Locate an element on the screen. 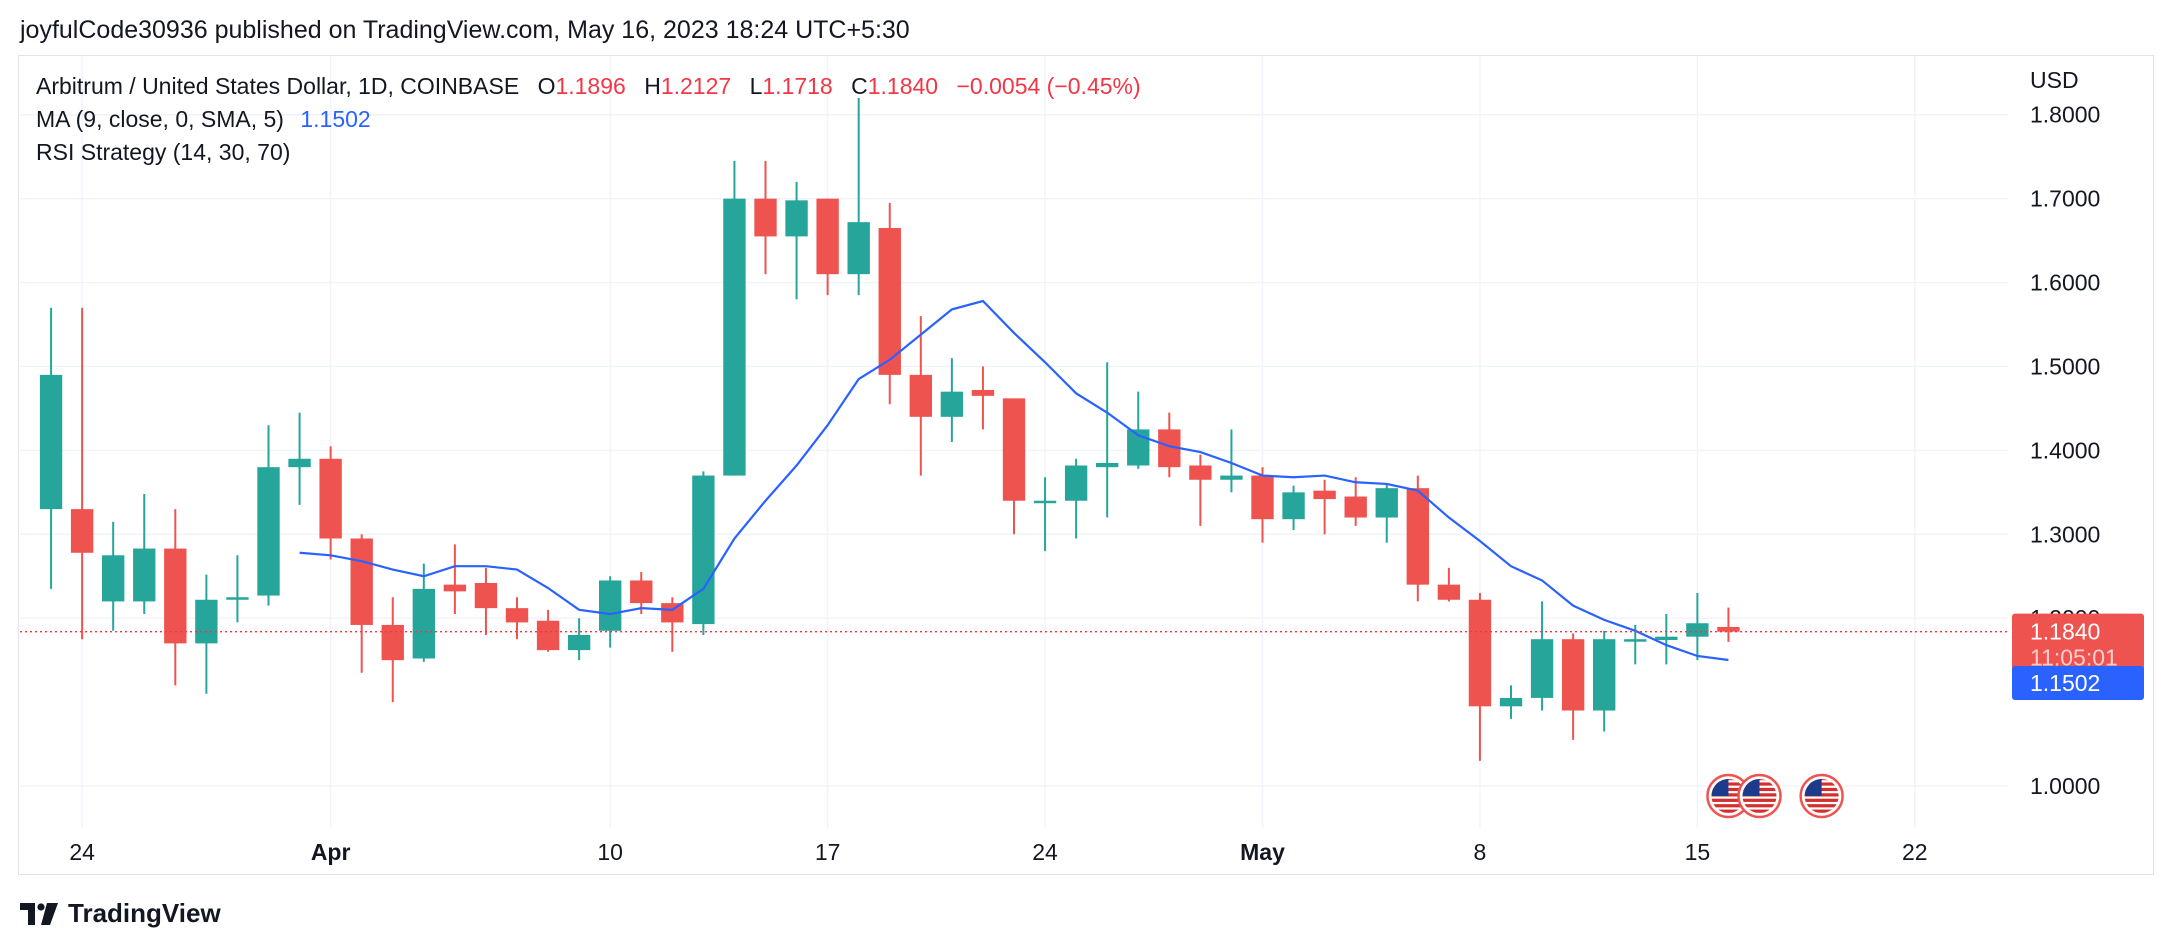 This screenshot has width=2172, height=948. current-price-label-bg is located at coordinates (2078, 643).